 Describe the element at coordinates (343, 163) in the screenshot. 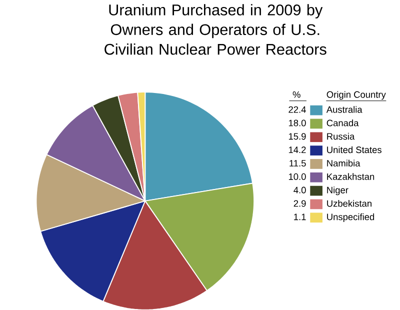

I see `legend-label: Namibia` at that location.